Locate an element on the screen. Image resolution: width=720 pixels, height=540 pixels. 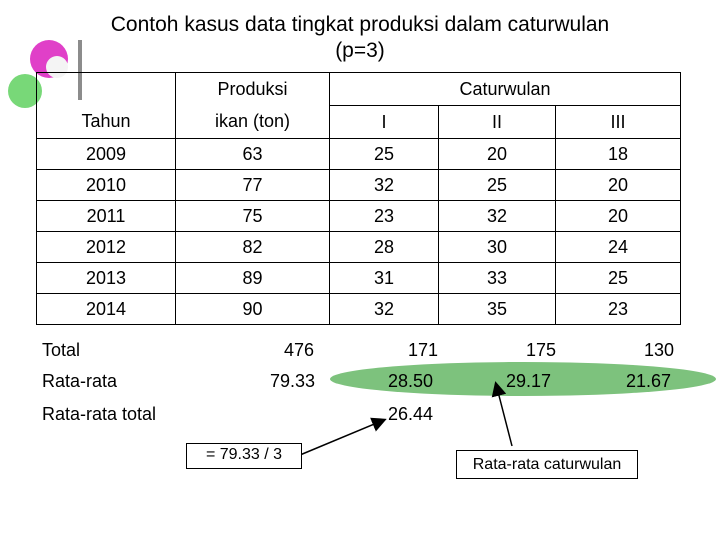
cell-cw1: 32 is located at coordinates (384, 309).